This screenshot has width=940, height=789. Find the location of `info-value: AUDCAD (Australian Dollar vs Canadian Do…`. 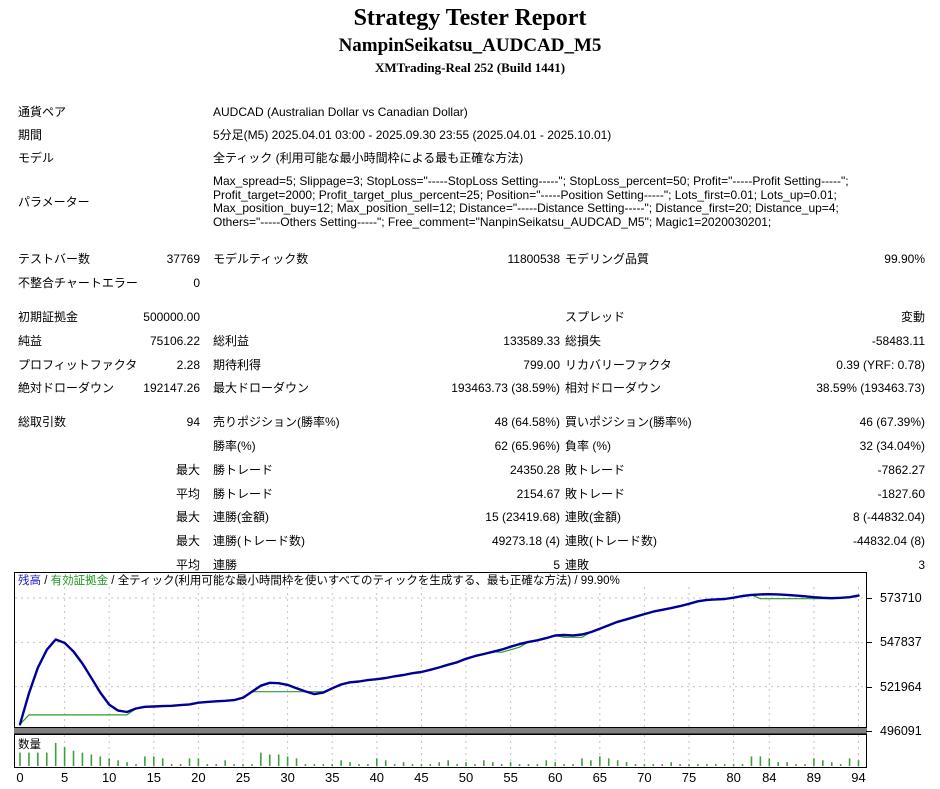

info-value: AUDCAD (Australian Dollar vs Canadian Do… is located at coordinates (340, 112).